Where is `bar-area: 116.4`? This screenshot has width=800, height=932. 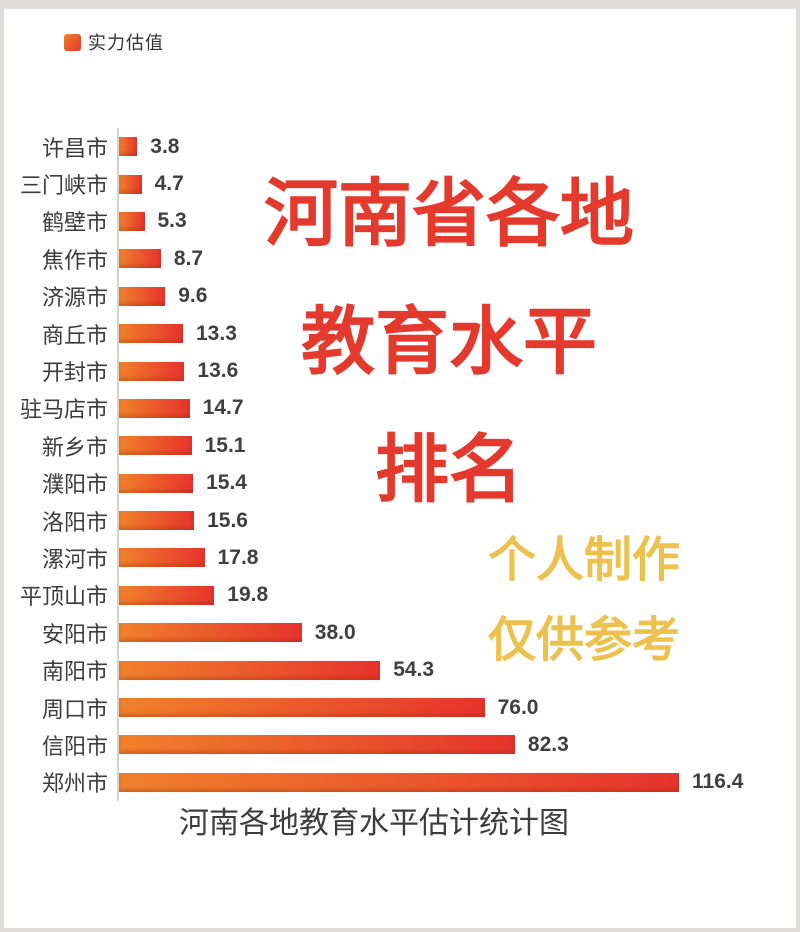
bar-area: 116.4 is located at coordinates (456, 782).